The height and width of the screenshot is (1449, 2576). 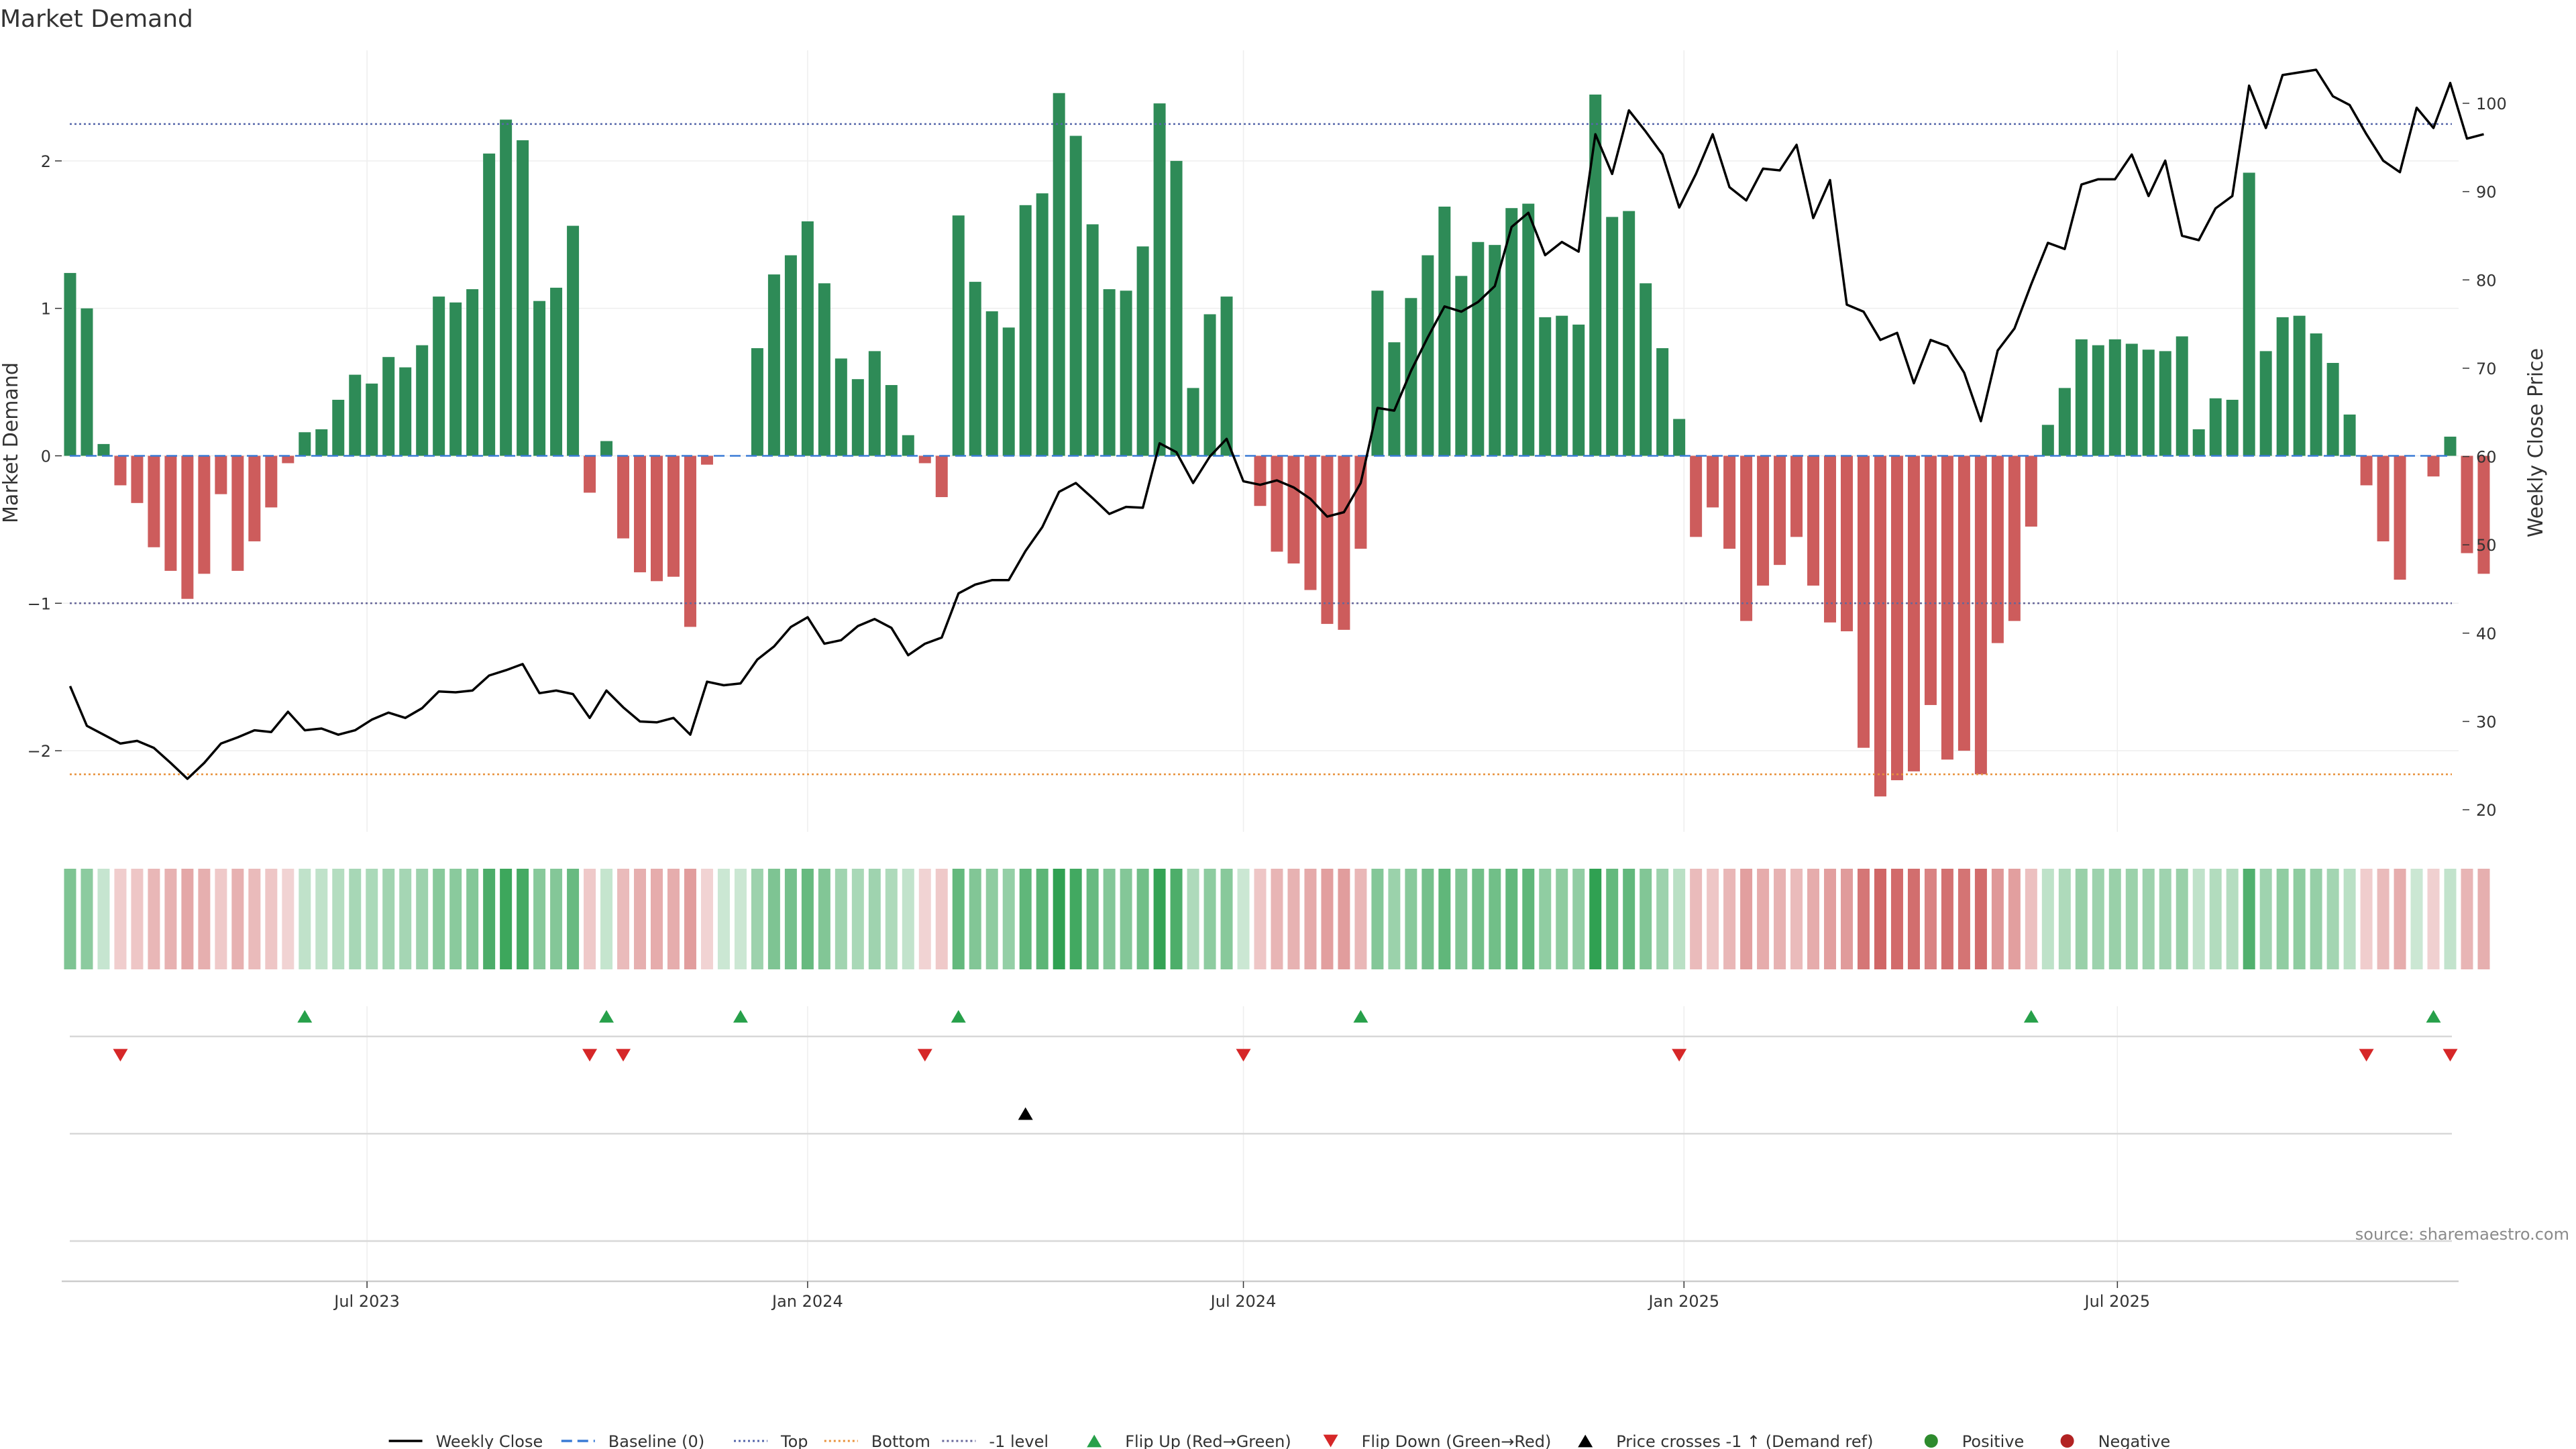 I want to click on y2-tick-label: 50, so click(x=2486, y=545).